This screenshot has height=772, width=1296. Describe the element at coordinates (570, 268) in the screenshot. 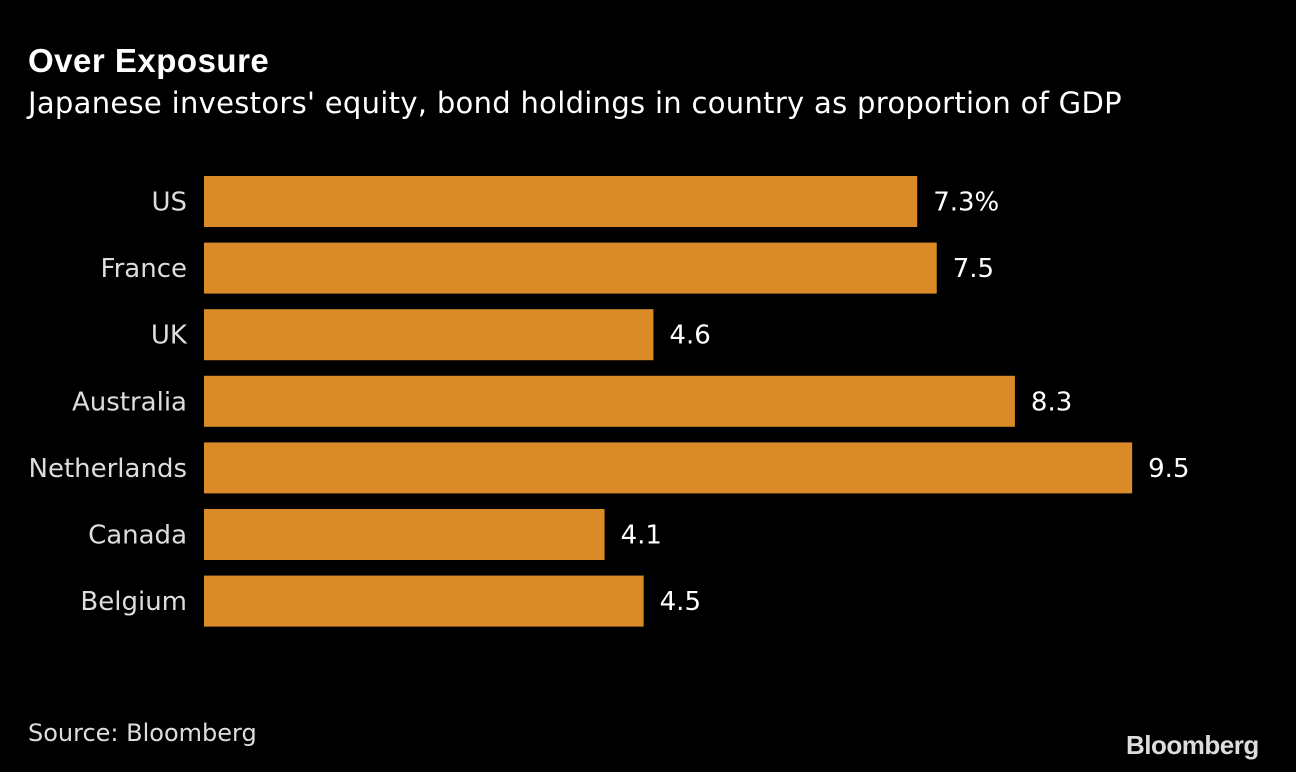

I see `bar-france` at that location.